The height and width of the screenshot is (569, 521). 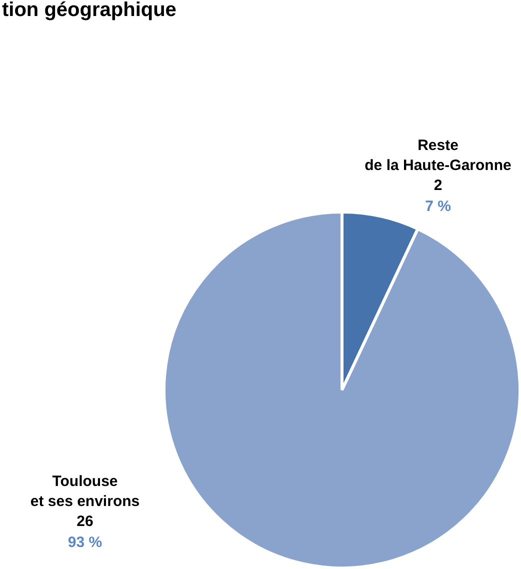 What do you see at coordinates (85, 521) in the screenshot?
I see `text: 26` at bounding box center [85, 521].